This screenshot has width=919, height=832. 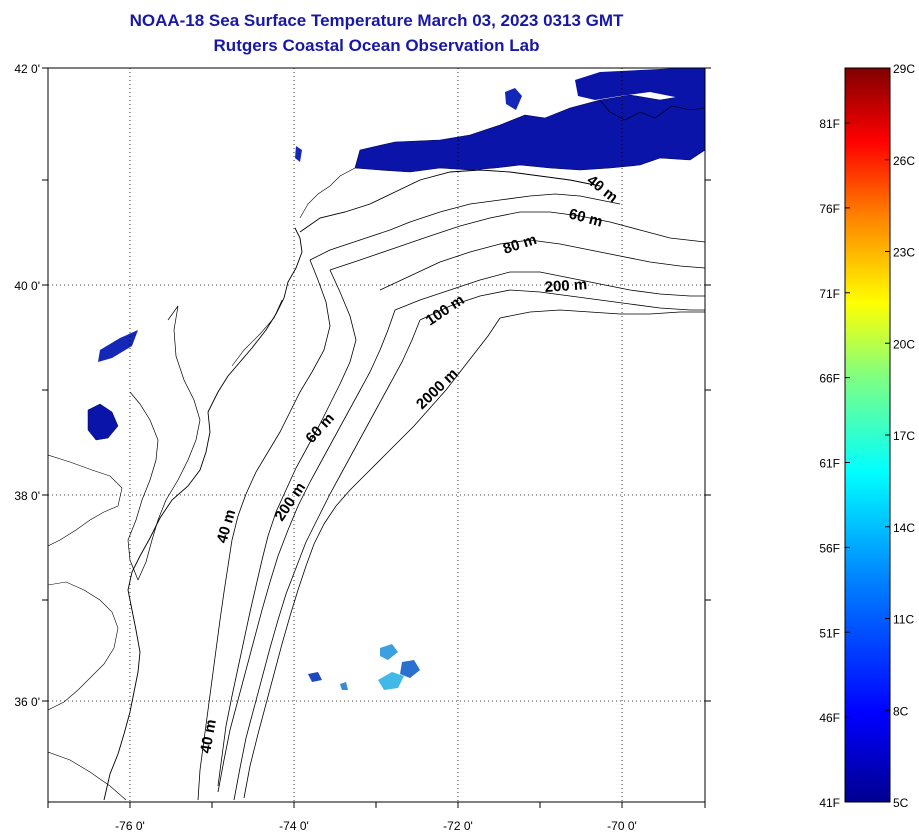 I want to click on cold-water-patch-north, so click(x=529, y=132).